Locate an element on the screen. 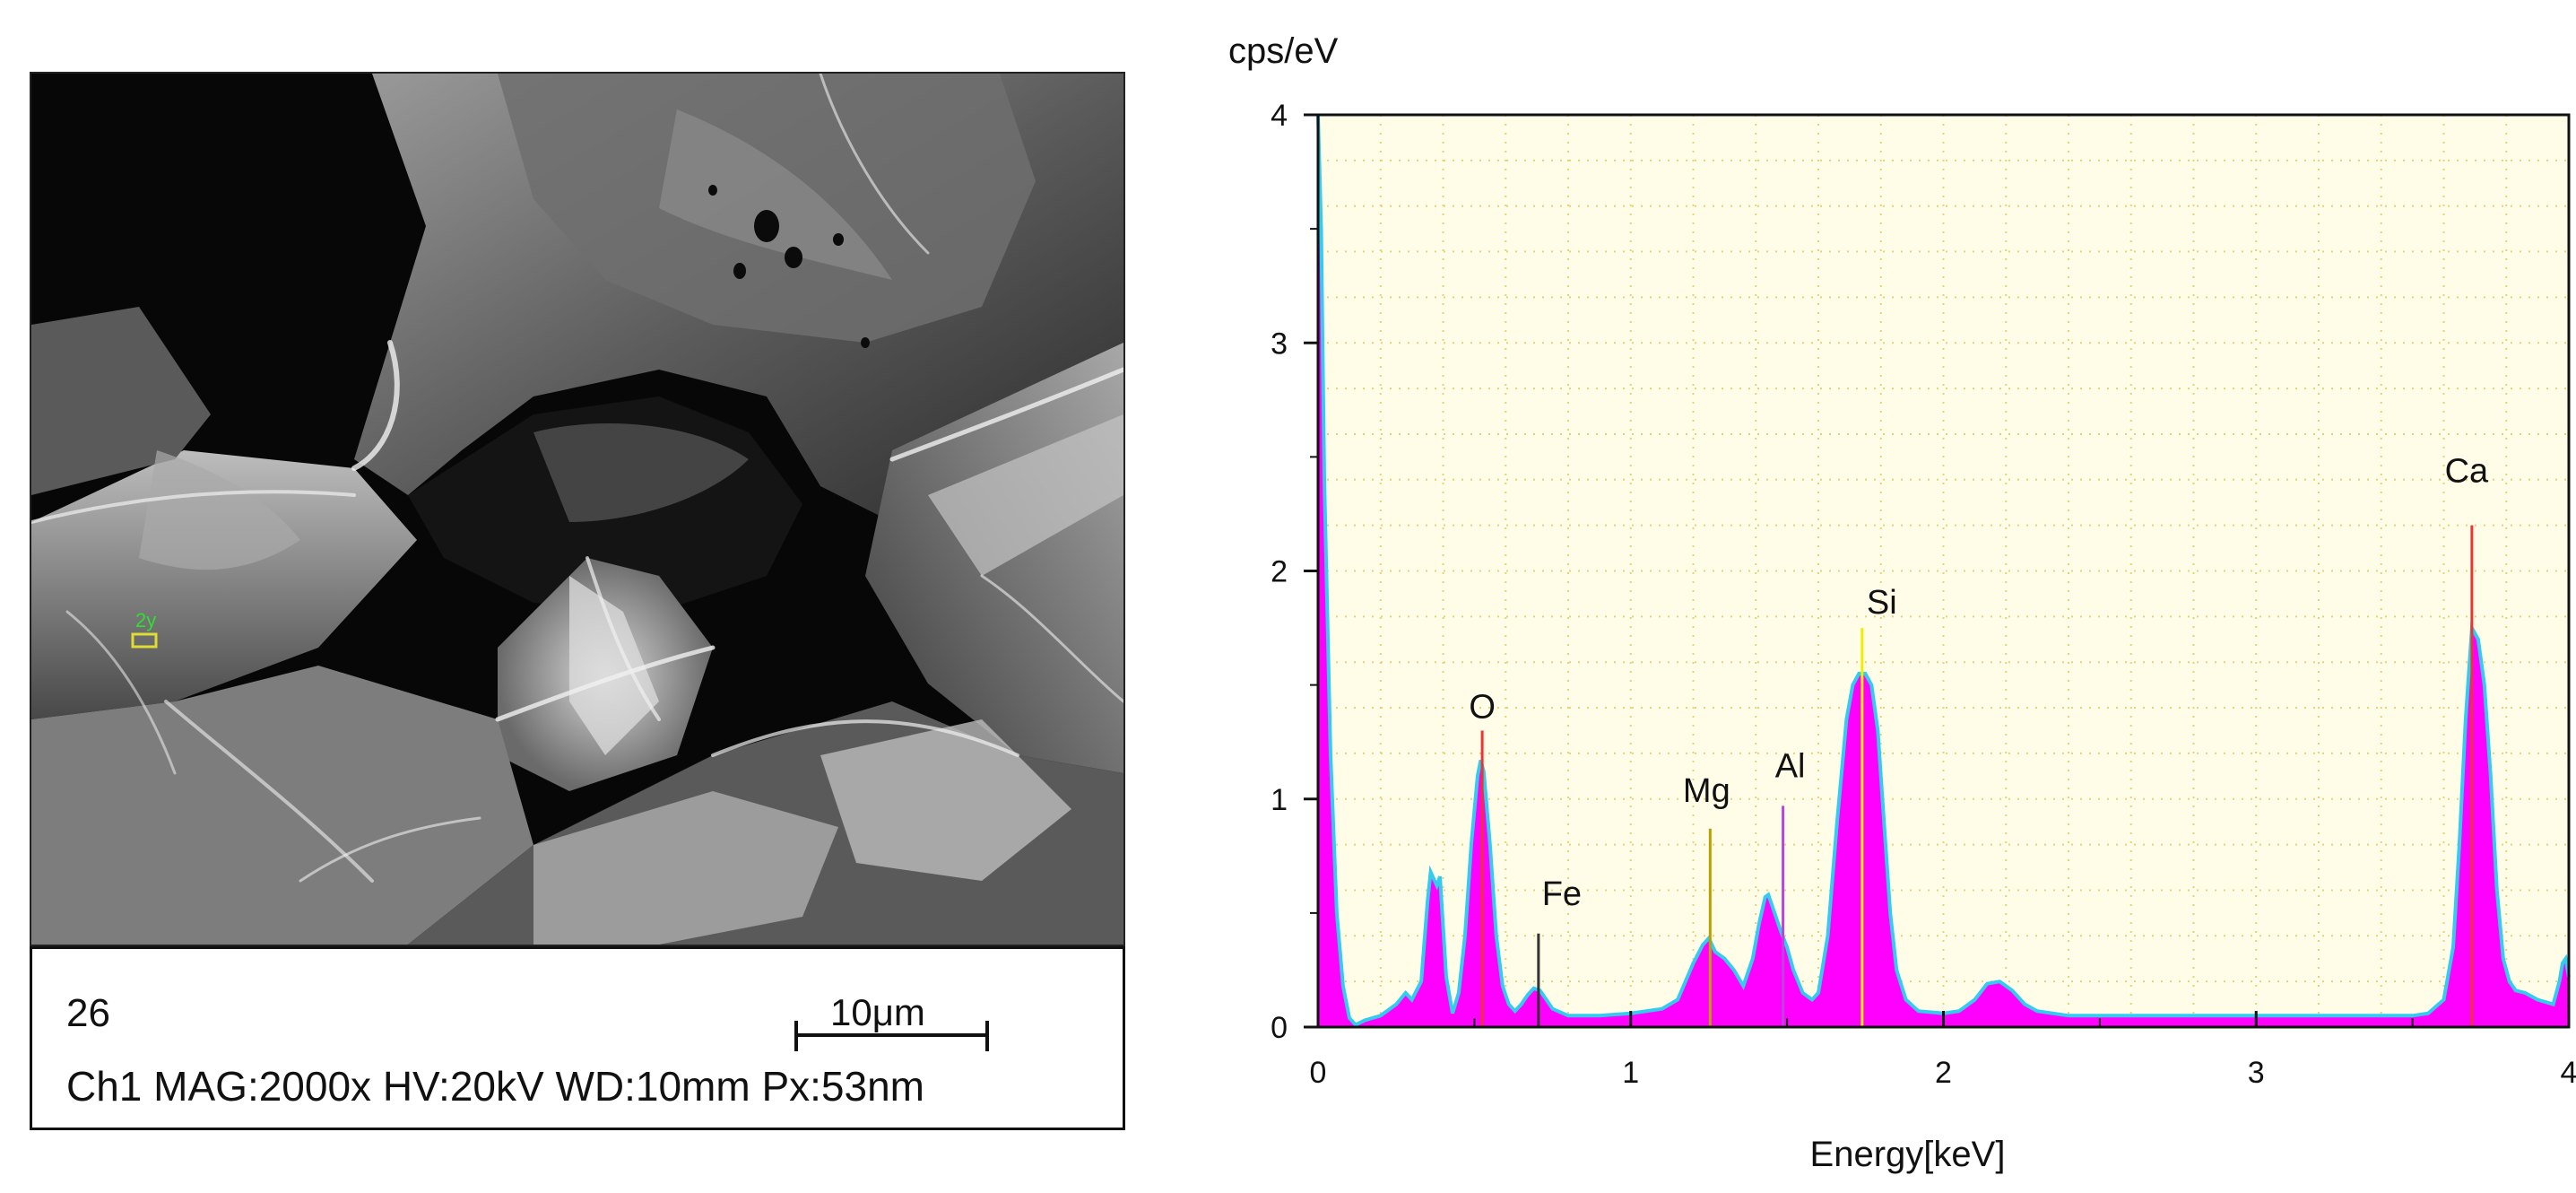 The image size is (2576, 1193). scale-bar-tick-left is located at coordinates (796, 1036).